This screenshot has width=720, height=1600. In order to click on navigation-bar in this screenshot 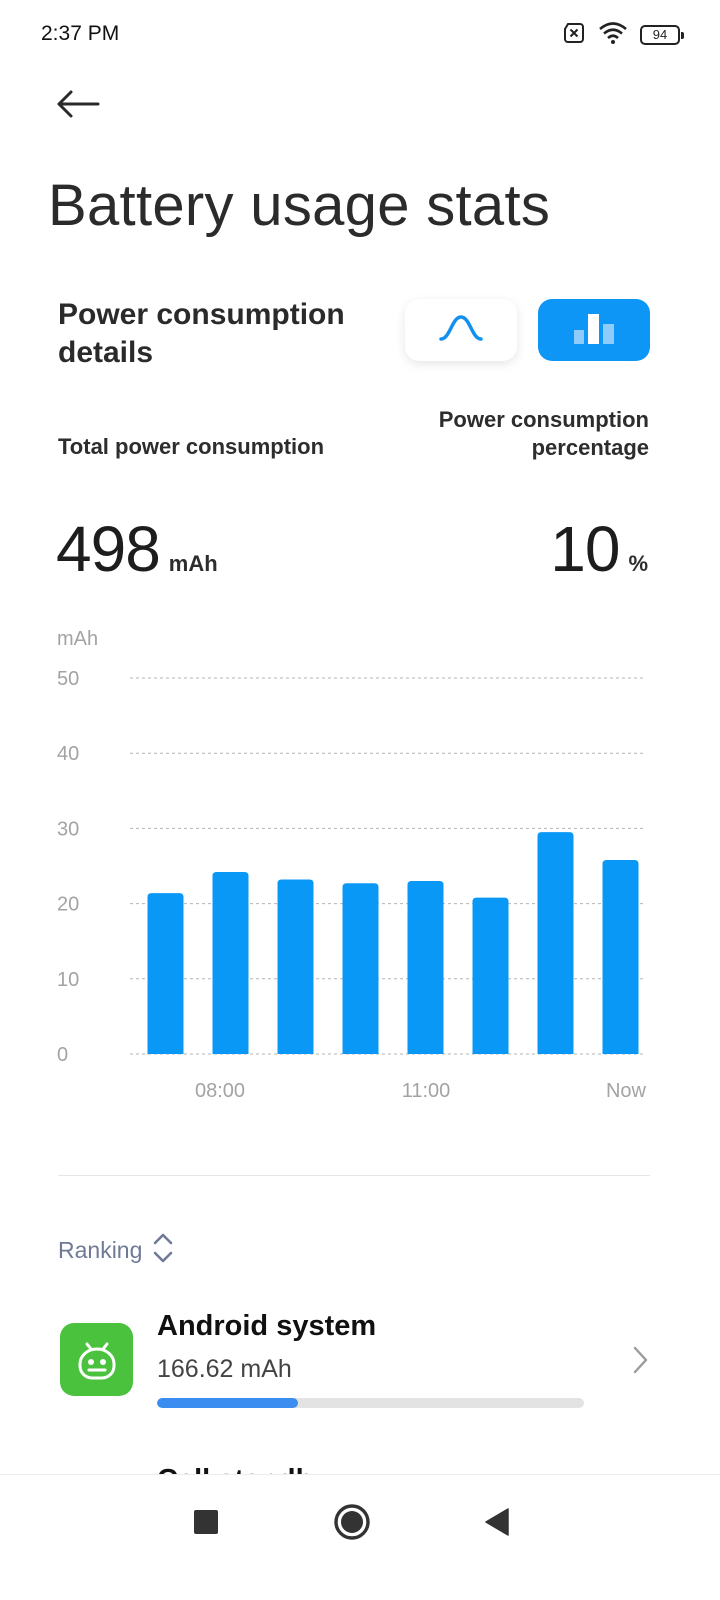, I will do `click(360, 1537)`.